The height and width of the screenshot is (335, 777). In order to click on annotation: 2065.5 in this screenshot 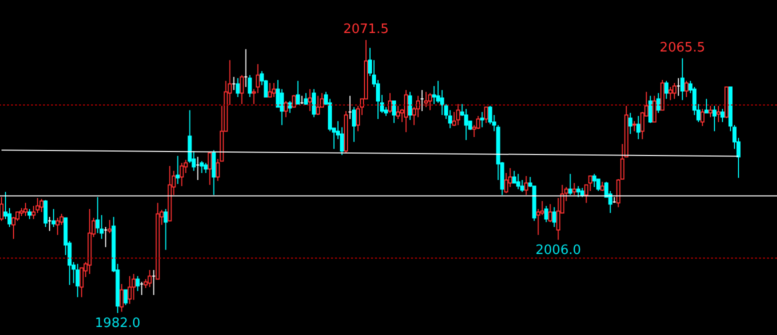, I will do `click(683, 48)`.